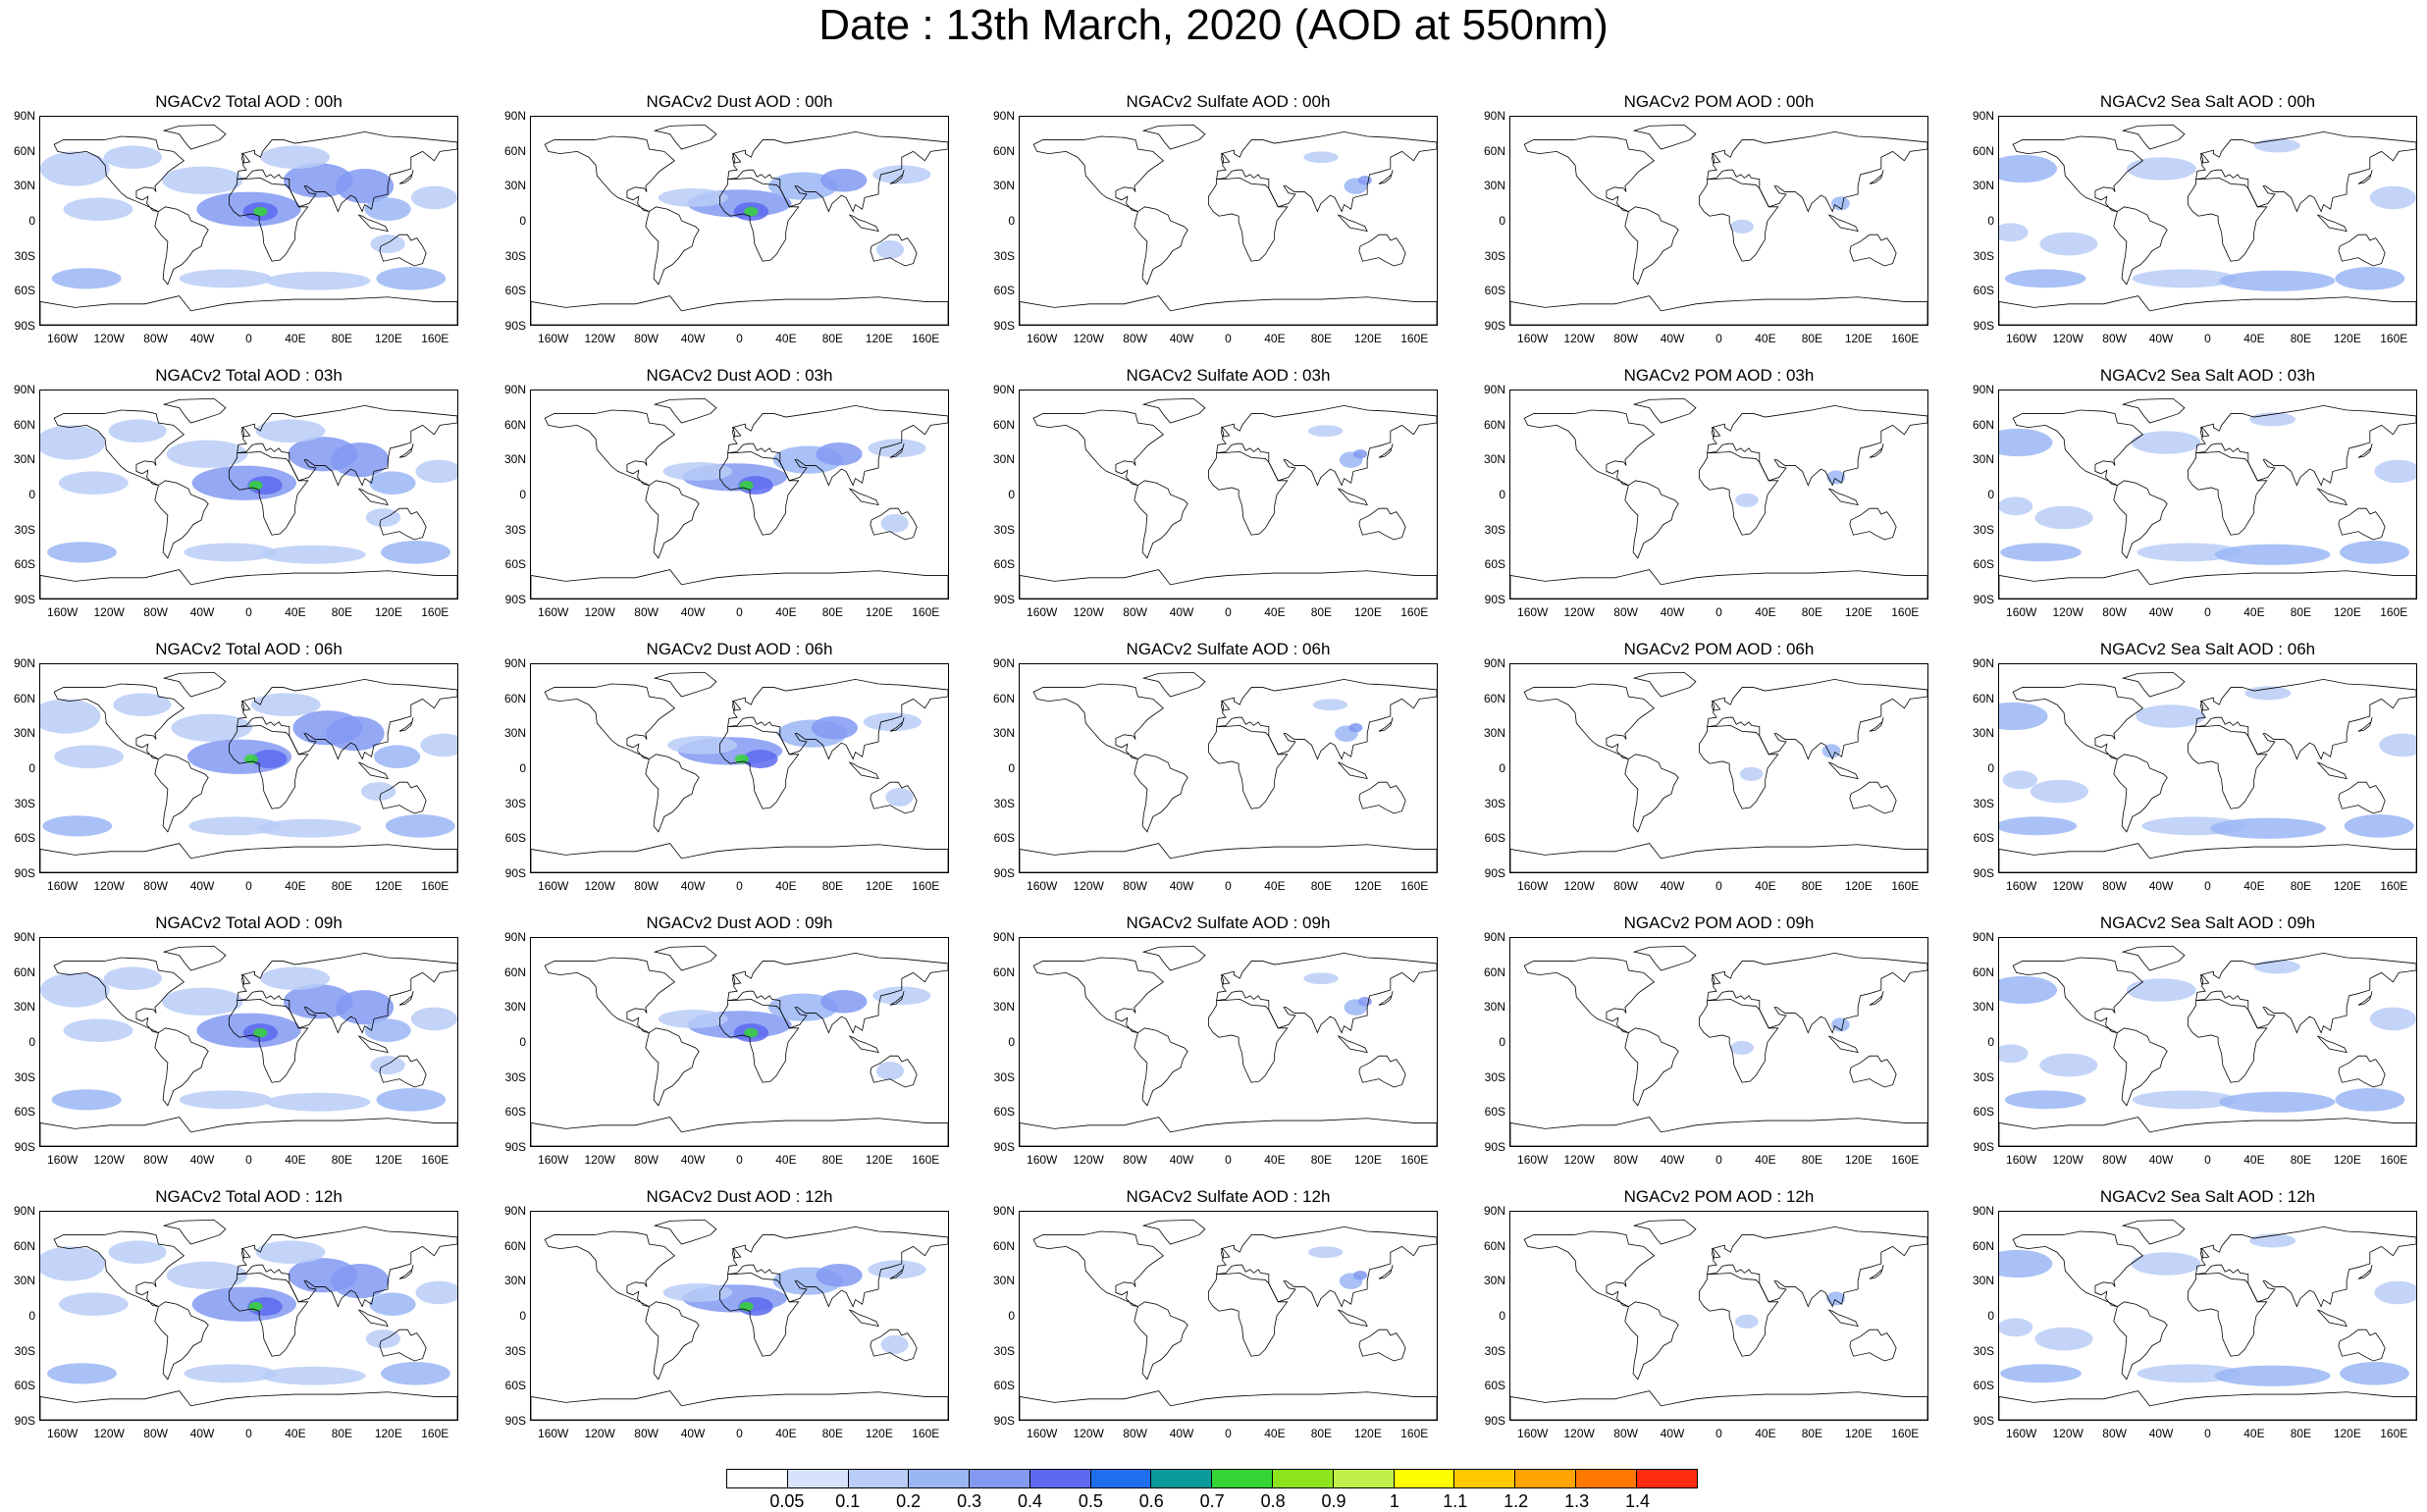 Image resolution: width=2427 pixels, height=1512 pixels. What do you see at coordinates (2207, 923) in the screenshot?
I see `panel-title: NGACv2 Sea Salt AOD : 09h` at bounding box center [2207, 923].